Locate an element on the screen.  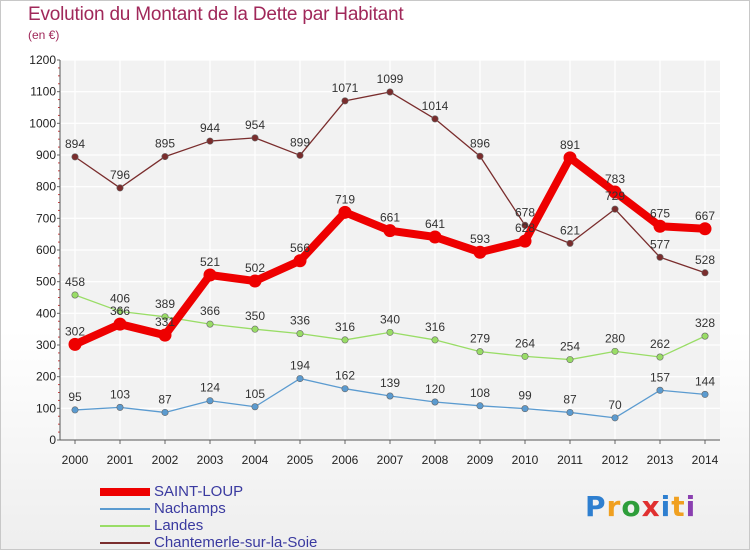
x-tick-label: 2006 is located at coordinates (345, 460).